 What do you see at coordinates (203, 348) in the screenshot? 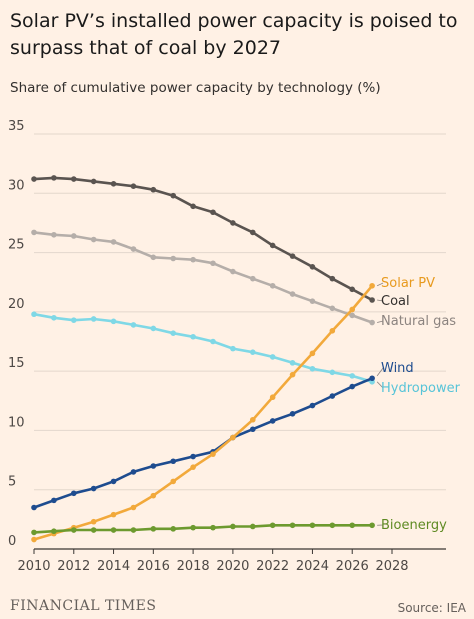
I see `line-hydropower` at bounding box center [203, 348].